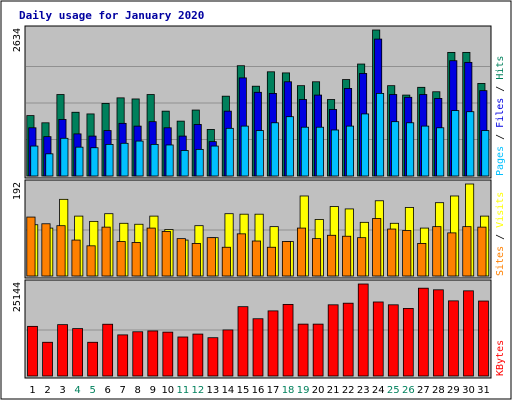  I want to click on x-tick-label-day-27: 27, so click(423, 390).